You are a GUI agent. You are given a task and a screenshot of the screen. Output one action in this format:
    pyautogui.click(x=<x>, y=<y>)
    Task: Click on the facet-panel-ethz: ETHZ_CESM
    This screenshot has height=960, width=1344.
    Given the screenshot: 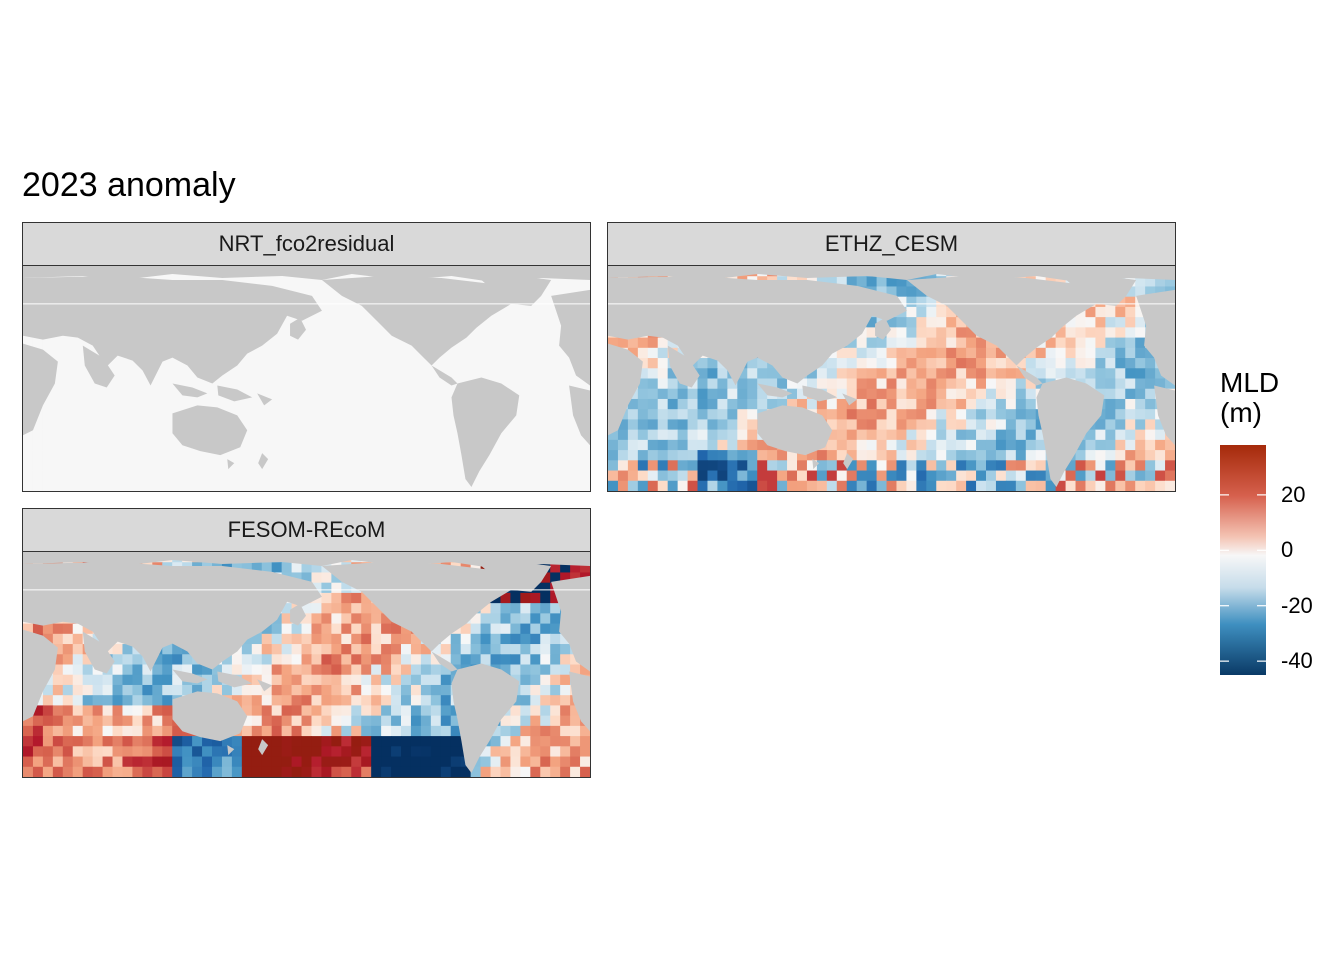 What is the action you would take?
    pyautogui.click(x=891, y=357)
    